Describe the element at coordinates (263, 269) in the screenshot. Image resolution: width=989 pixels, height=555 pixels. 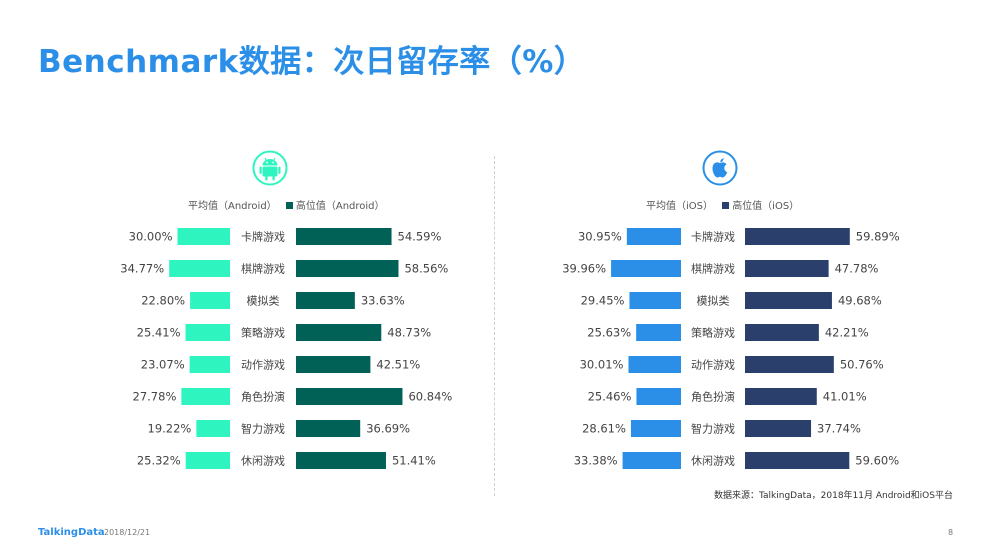
I see `android-category-label-1: 棋牌游戏` at that location.